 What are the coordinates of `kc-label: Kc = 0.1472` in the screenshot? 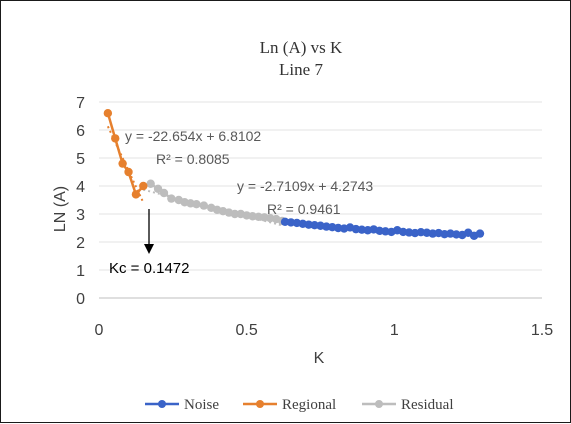 It's located at (149, 268).